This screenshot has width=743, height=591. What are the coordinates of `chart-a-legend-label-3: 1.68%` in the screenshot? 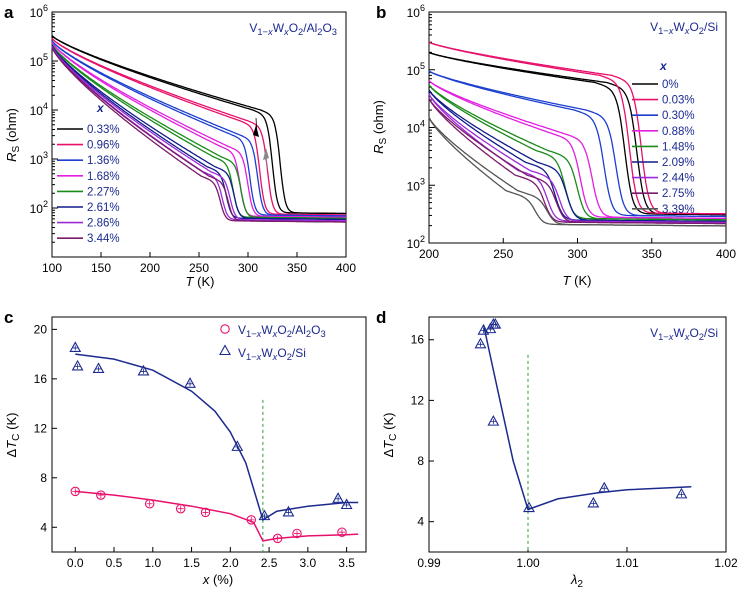 It's located at (103, 177).